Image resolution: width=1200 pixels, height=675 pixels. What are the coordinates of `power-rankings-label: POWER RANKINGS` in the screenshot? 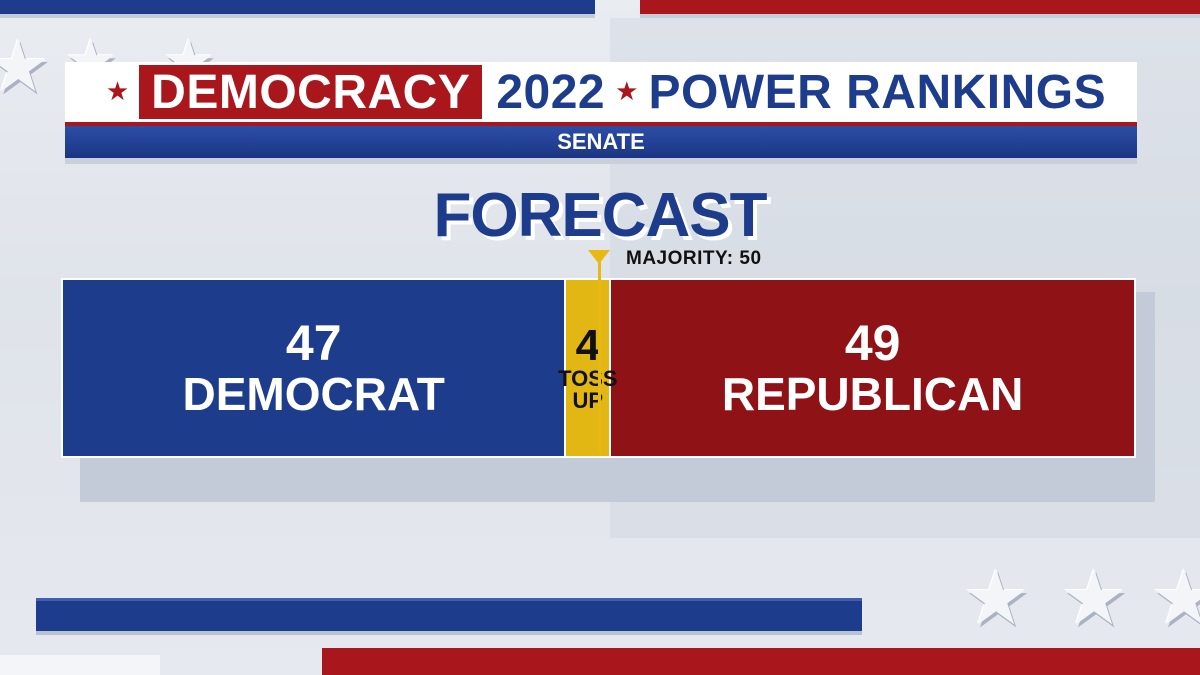 It's located at (877, 92).